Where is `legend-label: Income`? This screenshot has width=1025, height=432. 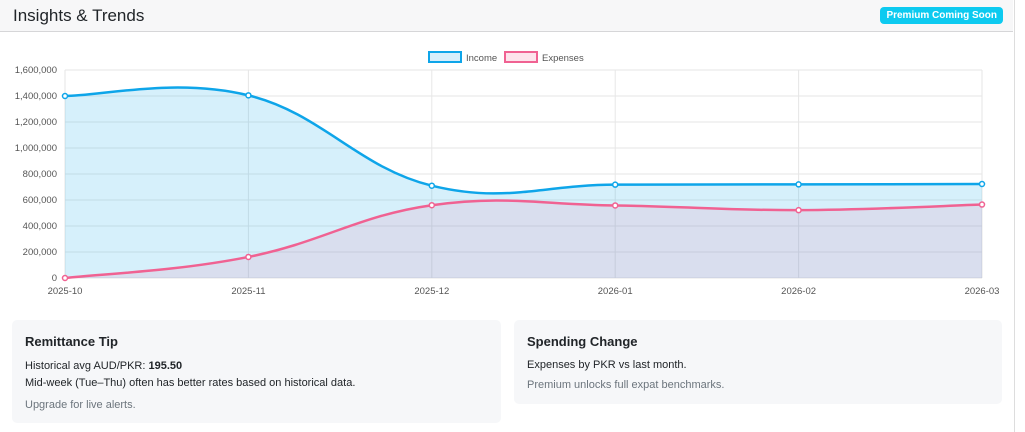 legend-label: Income is located at coordinates (481, 58).